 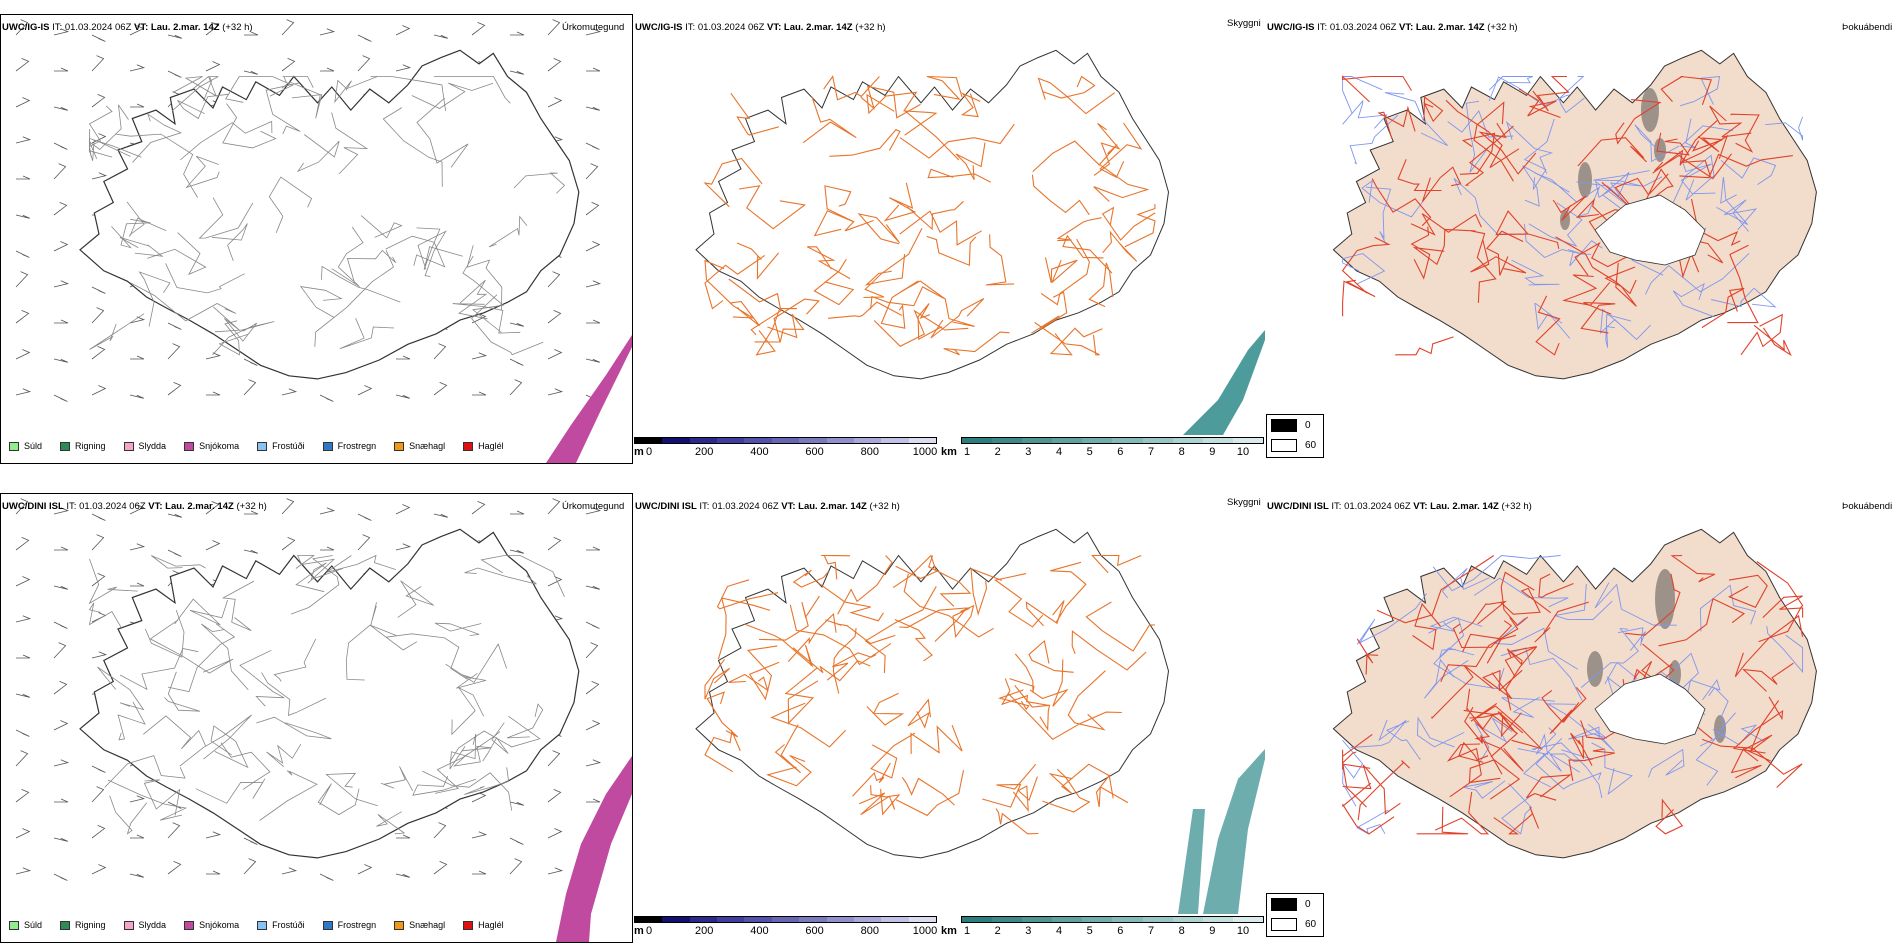 What do you see at coordinates (1660, 150) in the screenshot?
I see `fog-blob` at bounding box center [1660, 150].